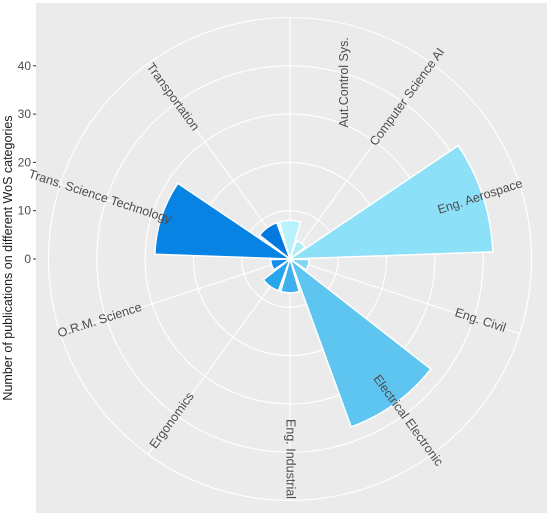 This screenshot has height=516, width=550. I want to click on y-tick-label: 40, so click(25, 66).